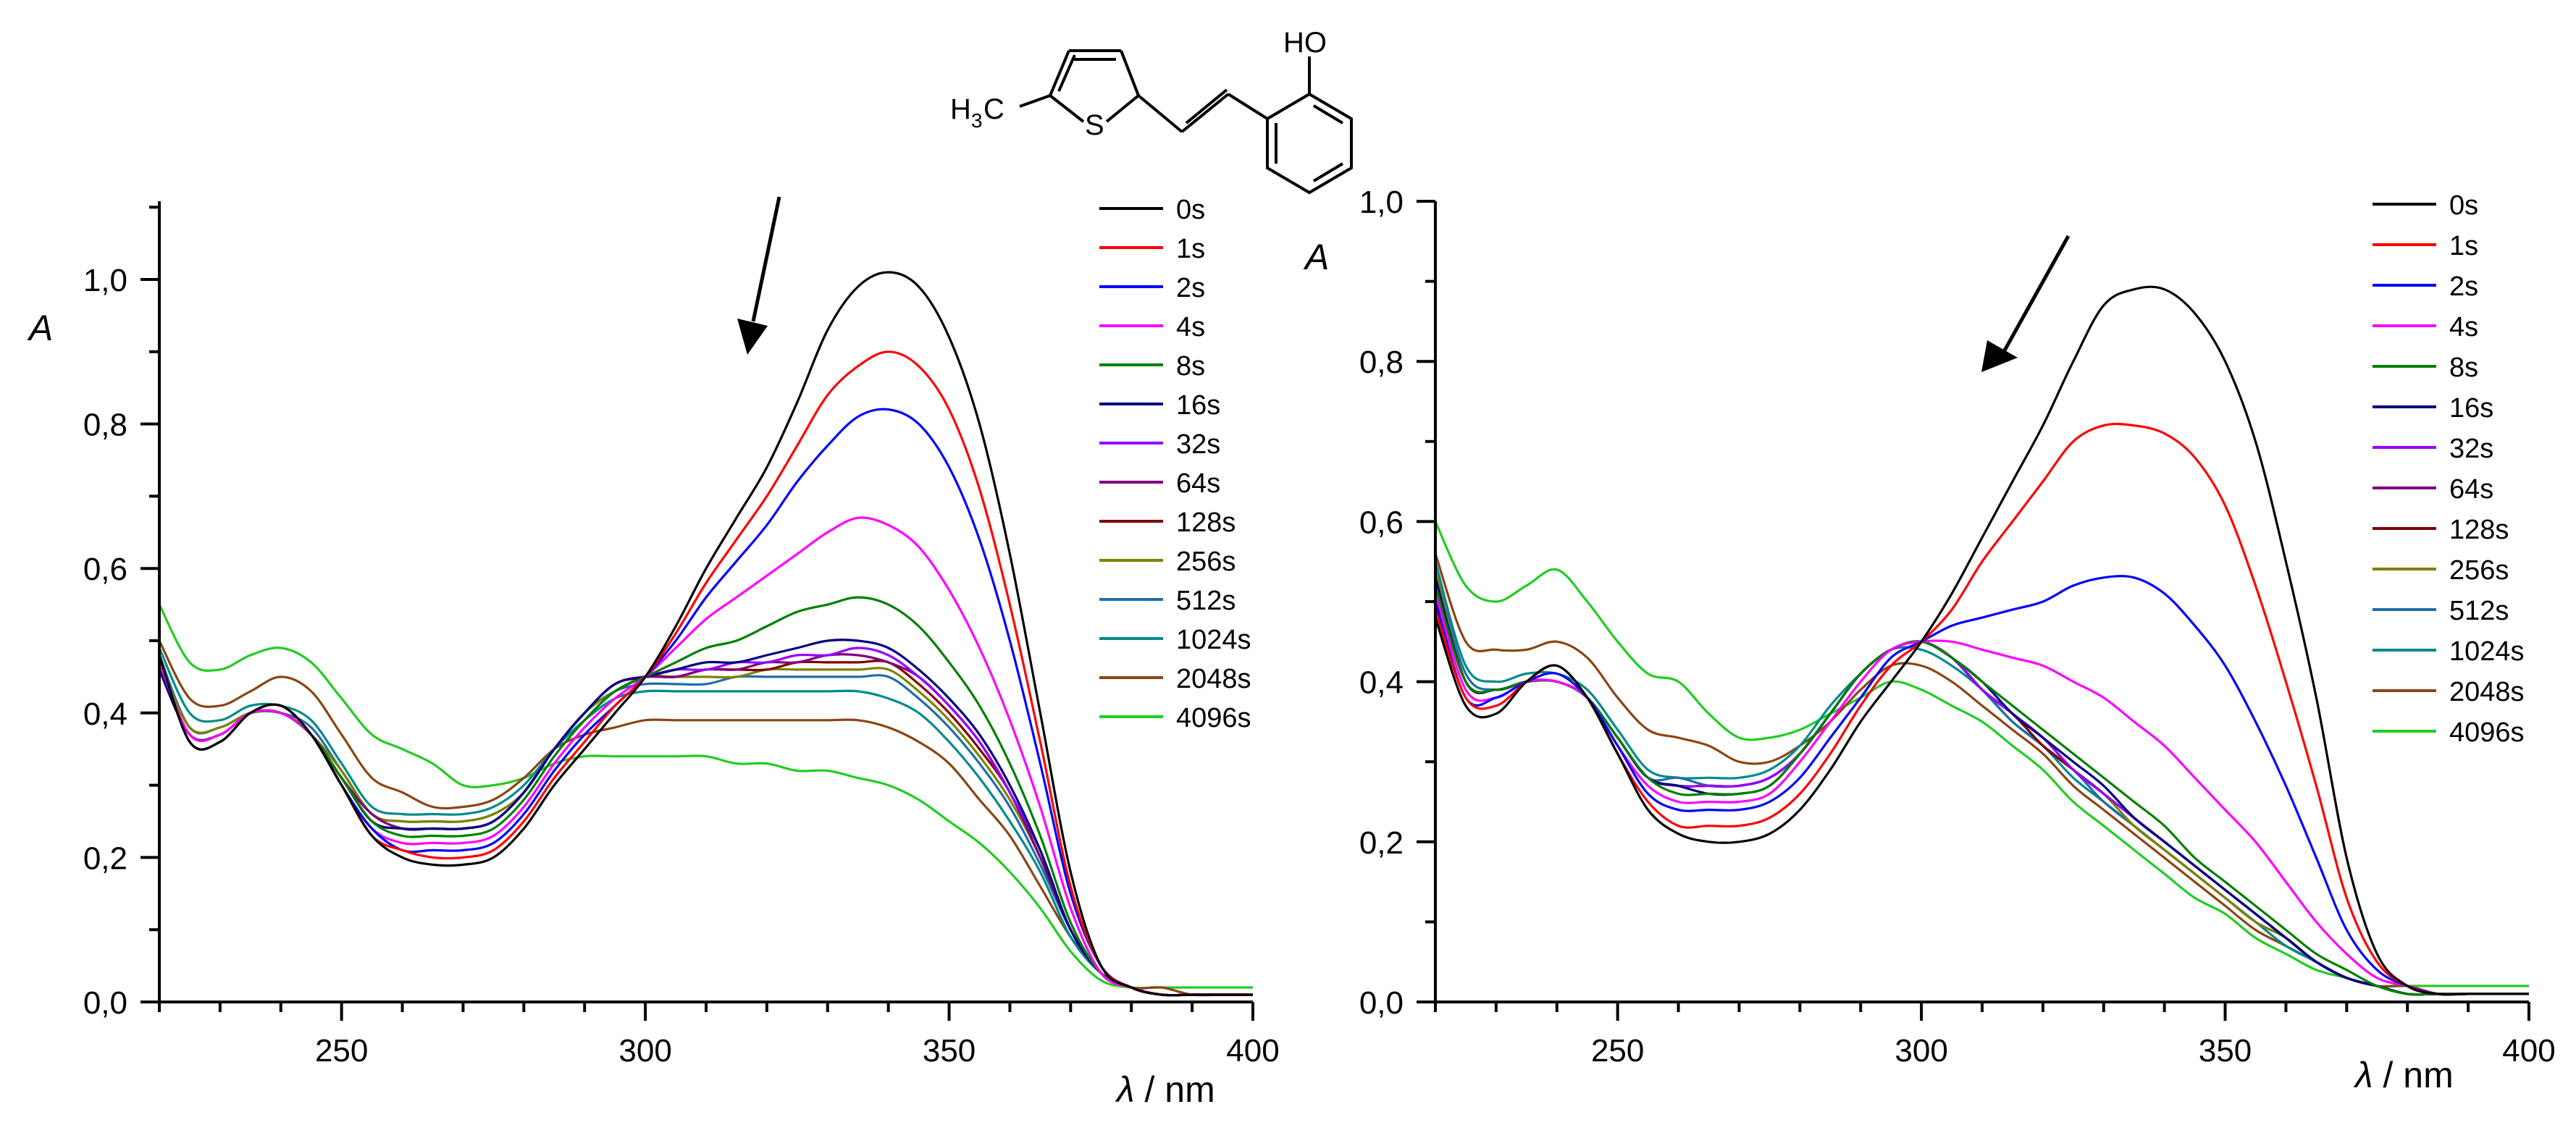 The image size is (2576, 1133). What do you see at coordinates (105, 280) in the screenshot?
I see `left-y-tick-label-1,0: 1,0` at bounding box center [105, 280].